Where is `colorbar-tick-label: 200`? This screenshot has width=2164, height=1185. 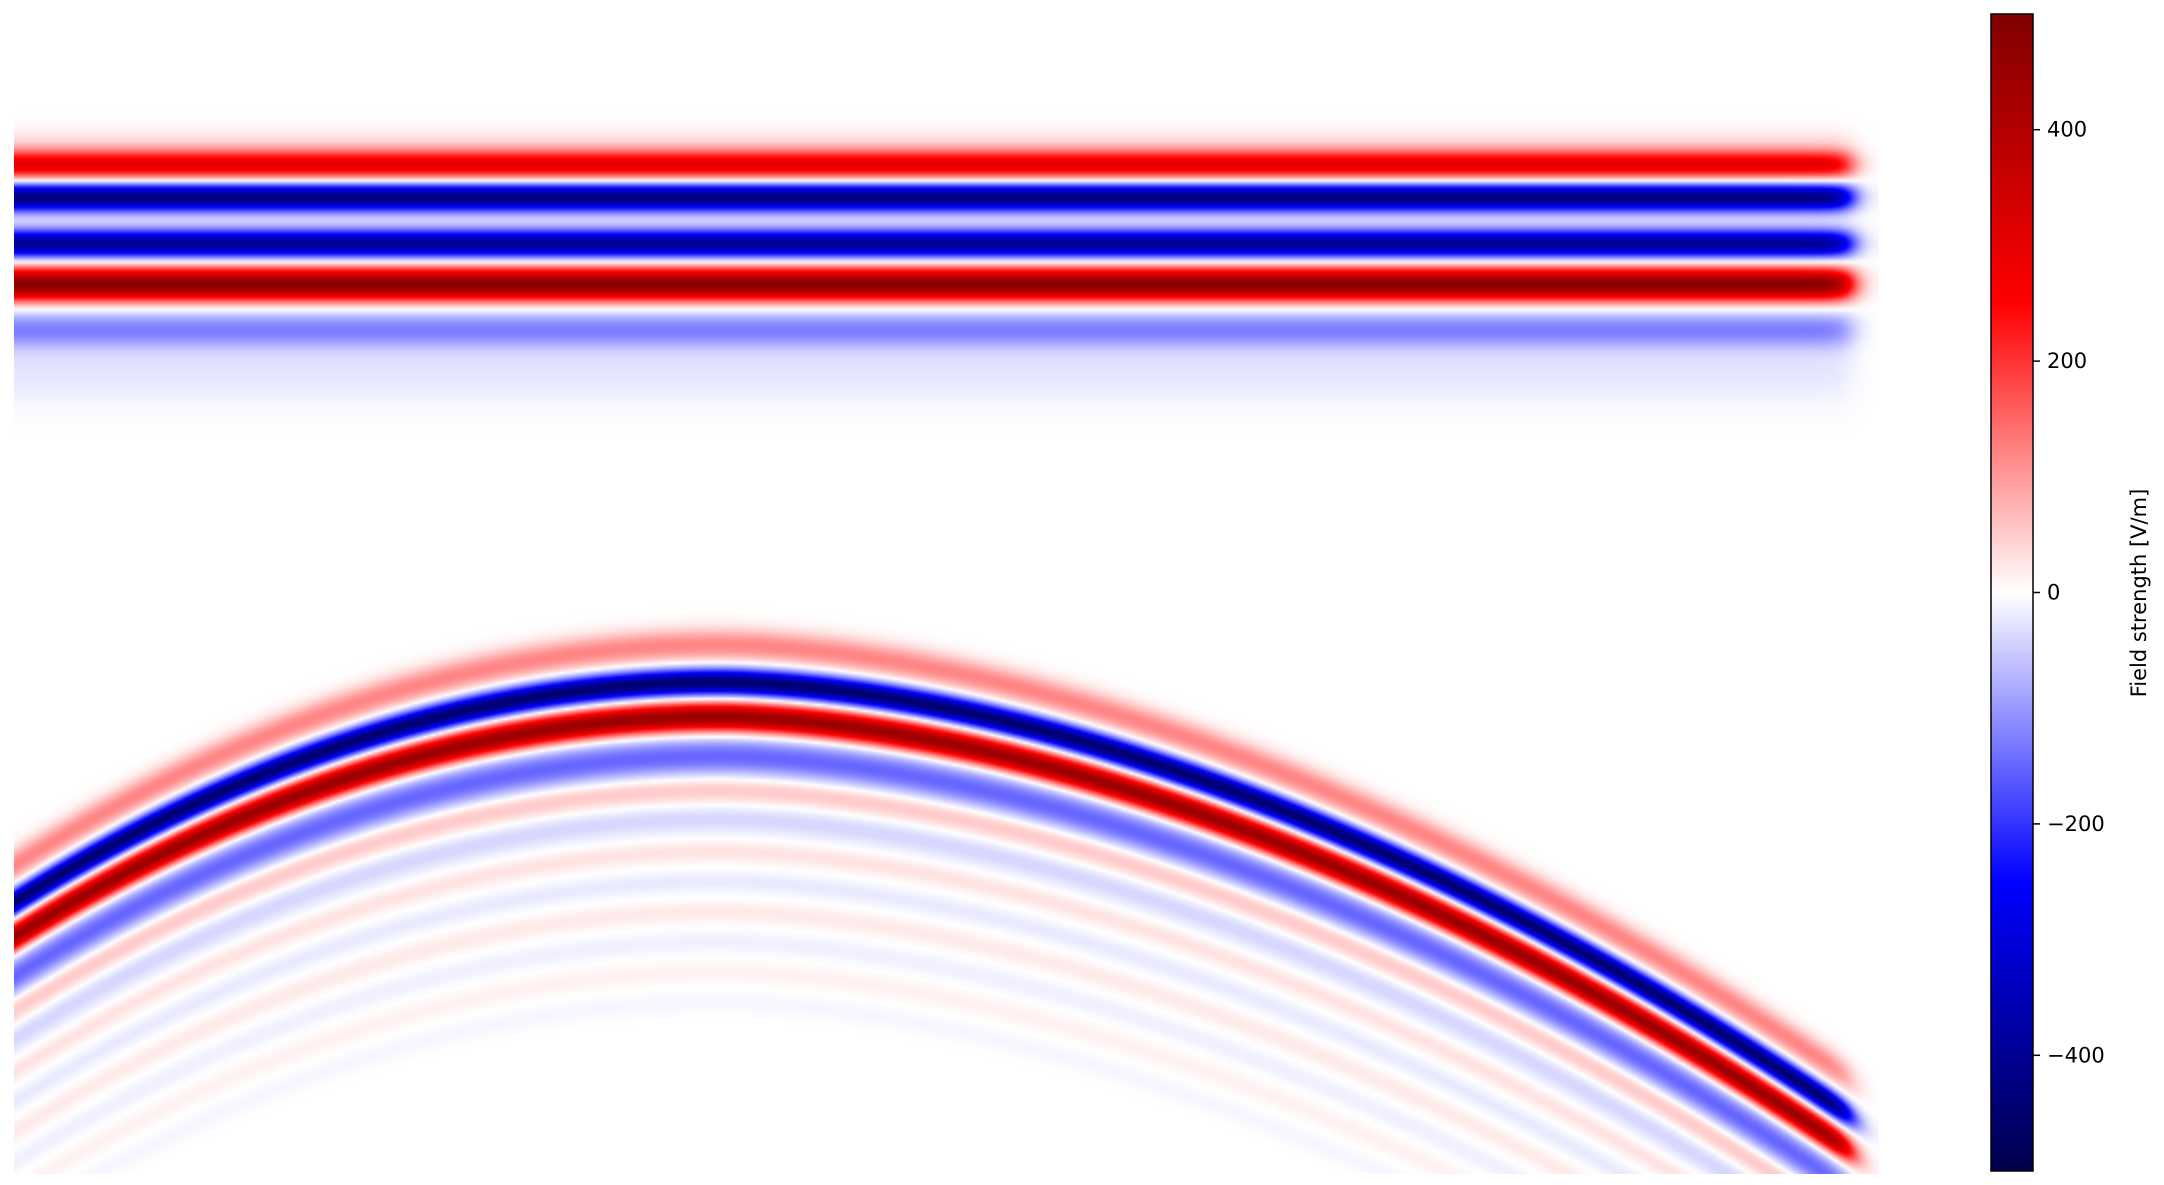
colorbar-tick-label: 200 is located at coordinates (2067, 361).